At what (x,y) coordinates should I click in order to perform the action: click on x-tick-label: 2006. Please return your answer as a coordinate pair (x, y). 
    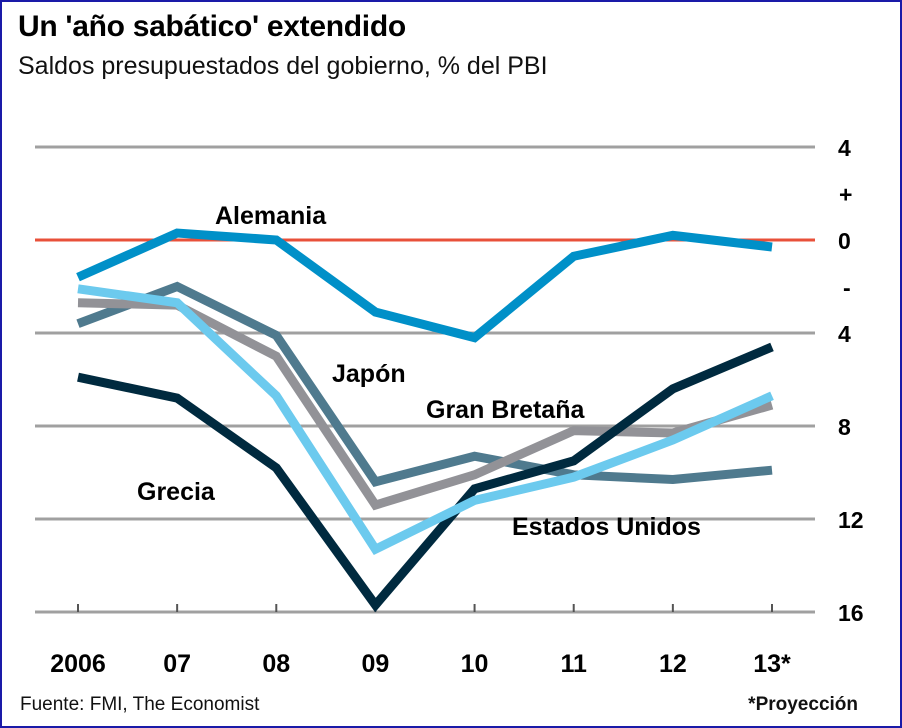
    Looking at the image, I should click on (78, 664).